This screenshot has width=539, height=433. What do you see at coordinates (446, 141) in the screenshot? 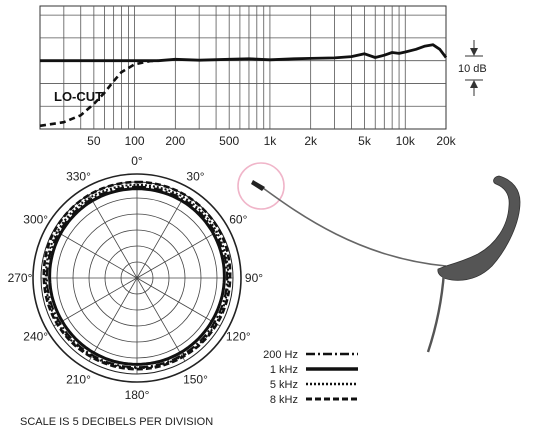
I see `frequency-tick-label: 20k` at bounding box center [446, 141].